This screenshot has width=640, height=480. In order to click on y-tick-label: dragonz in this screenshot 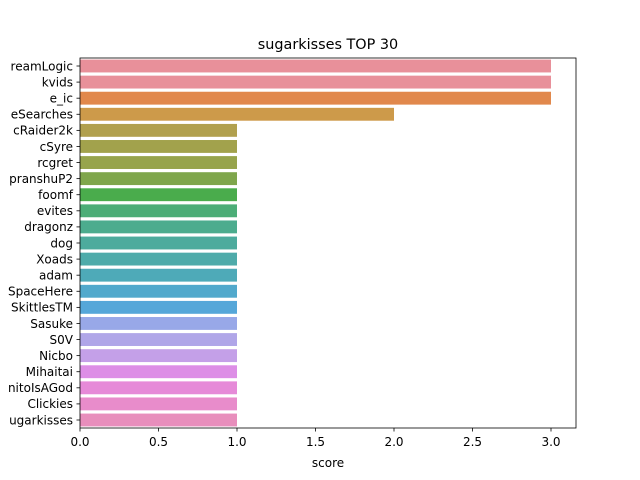, I will do `click(48, 227)`.